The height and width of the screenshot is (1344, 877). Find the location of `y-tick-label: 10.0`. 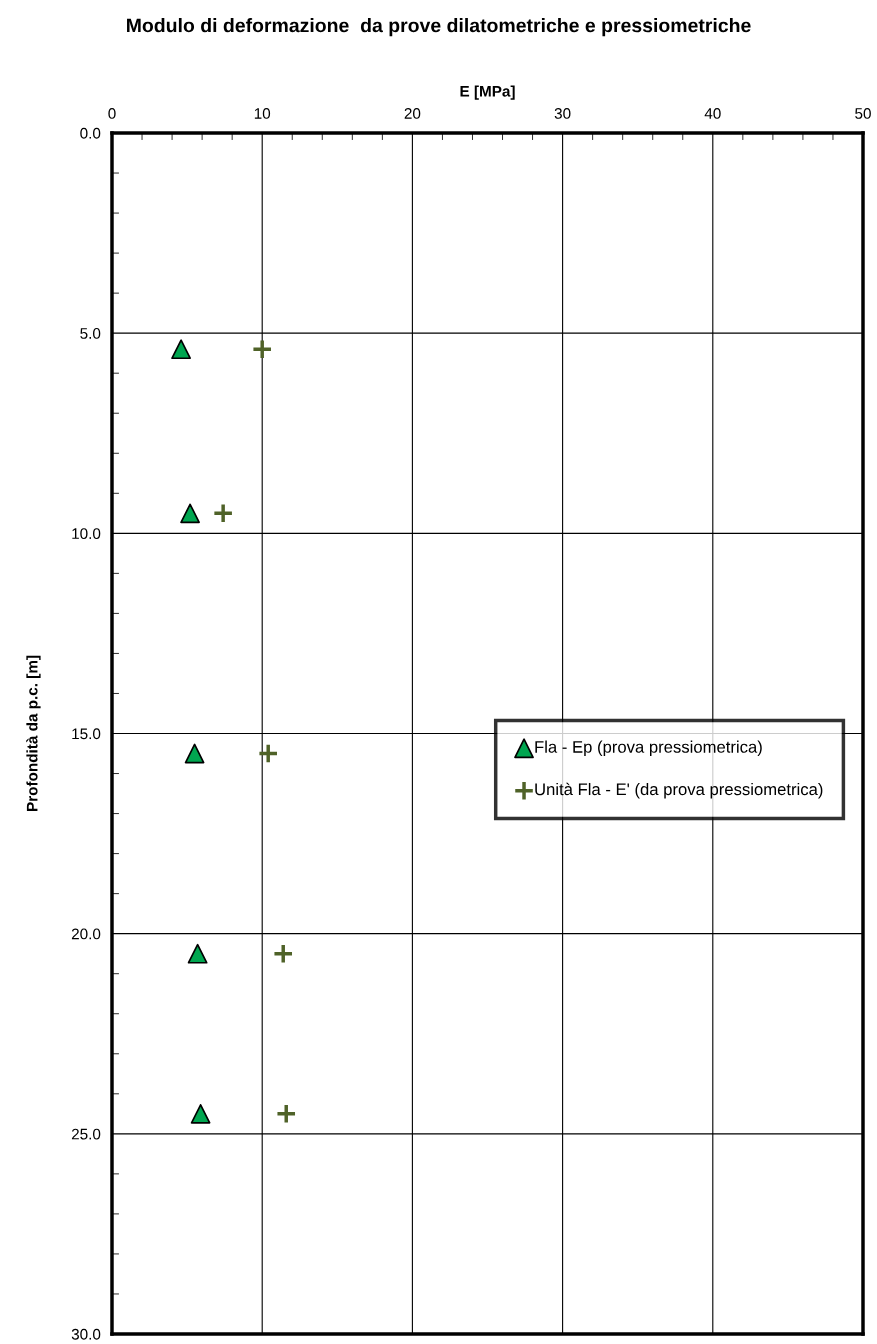

y-tick-label: 10.0 is located at coordinates (86, 534).